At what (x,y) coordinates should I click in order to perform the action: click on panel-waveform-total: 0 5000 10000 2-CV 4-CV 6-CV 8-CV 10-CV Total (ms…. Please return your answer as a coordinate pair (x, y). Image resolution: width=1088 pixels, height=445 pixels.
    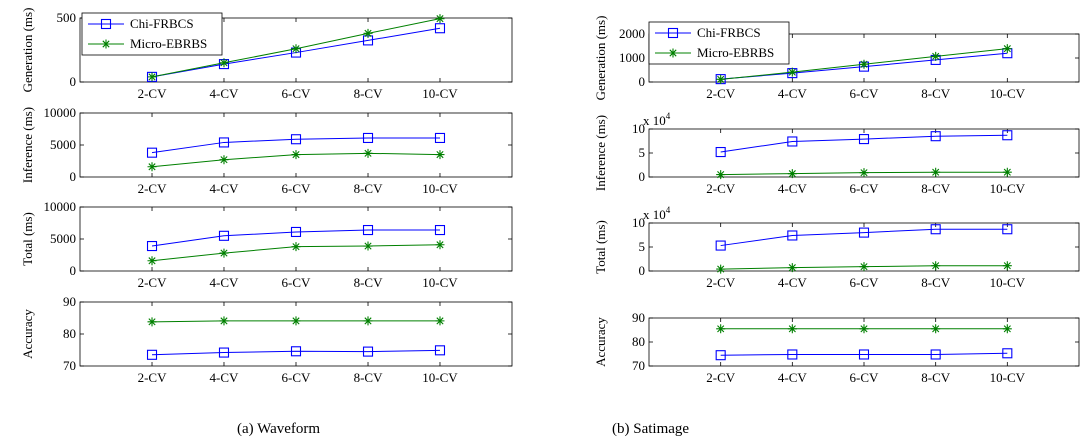
    Looking at the image, I should click on (266, 244).